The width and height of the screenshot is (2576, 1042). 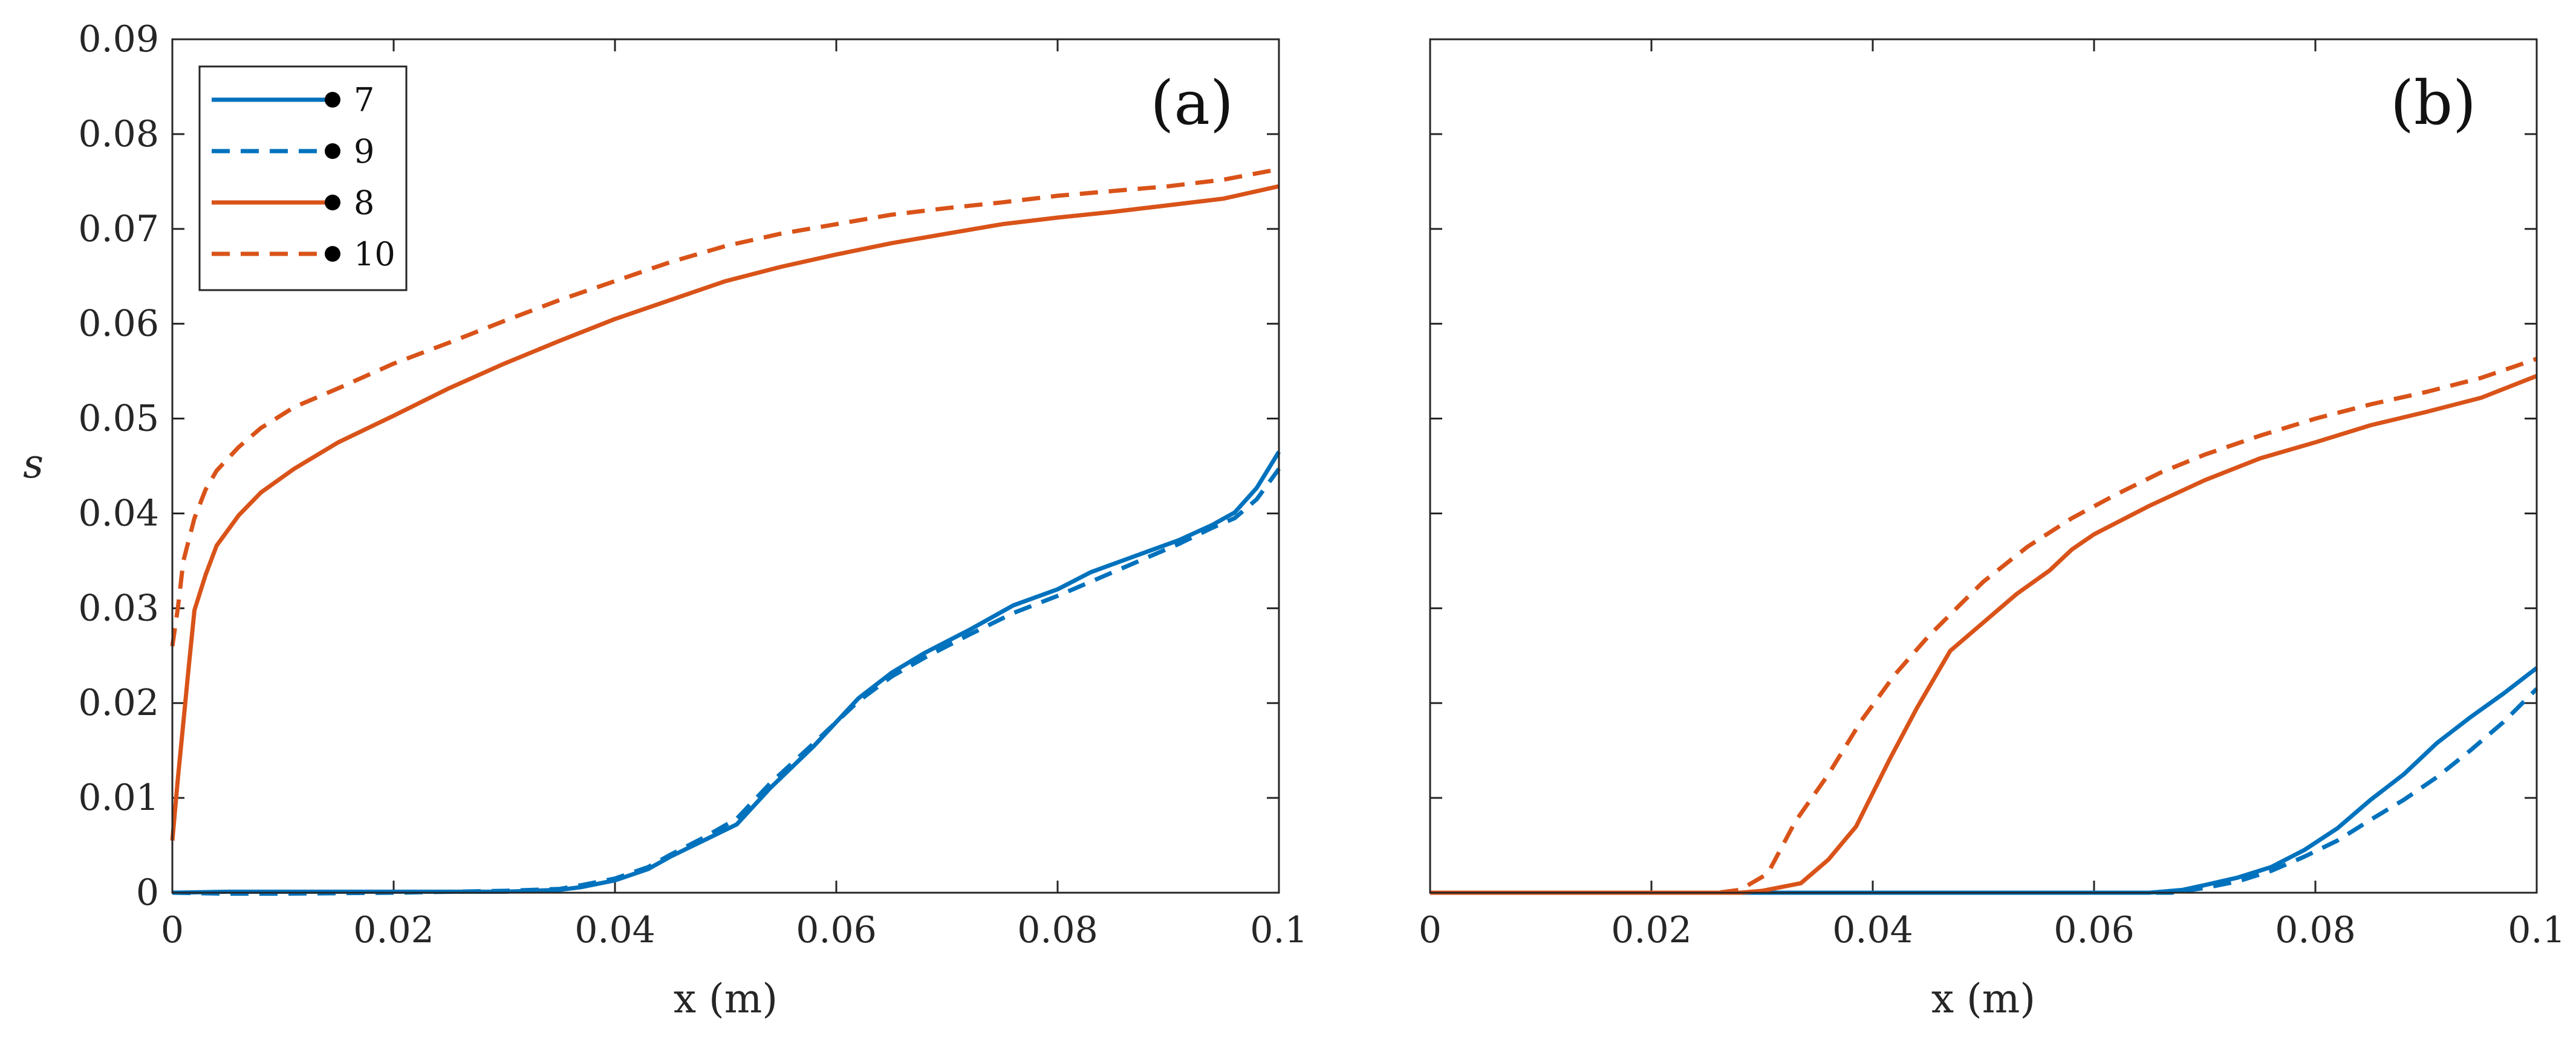 What do you see at coordinates (2433, 103) in the screenshot?
I see `panel-b-label: (b)` at bounding box center [2433, 103].